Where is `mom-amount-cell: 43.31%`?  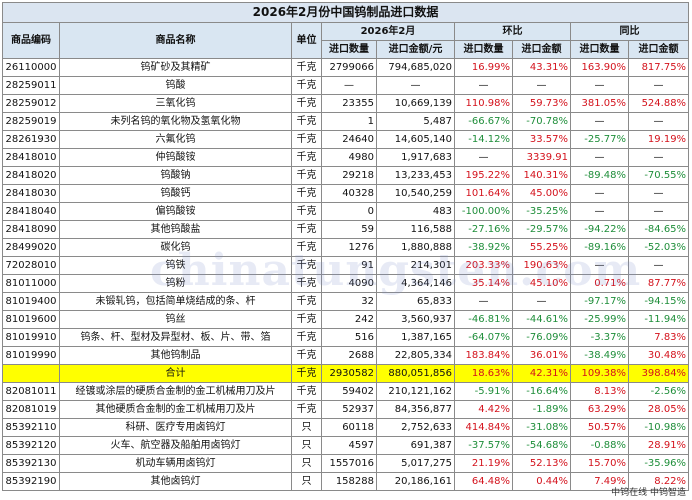
mom-amount-cell: 43.31% is located at coordinates (541, 67).